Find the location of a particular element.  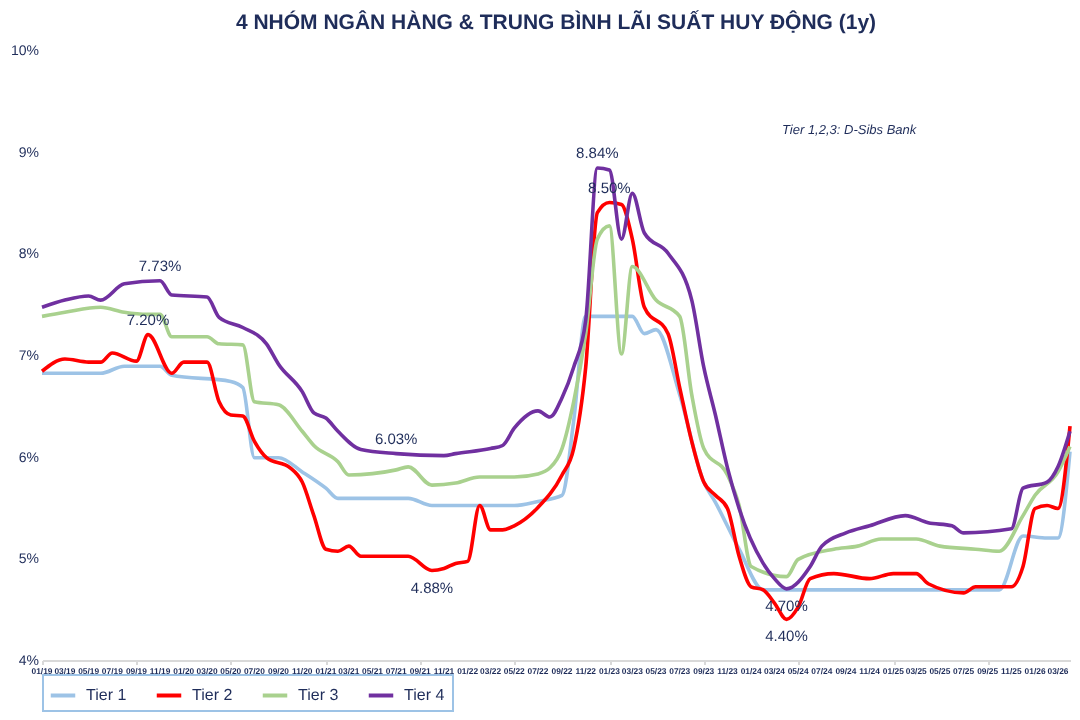

legend-label: Tier 2 is located at coordinates (213, 694).